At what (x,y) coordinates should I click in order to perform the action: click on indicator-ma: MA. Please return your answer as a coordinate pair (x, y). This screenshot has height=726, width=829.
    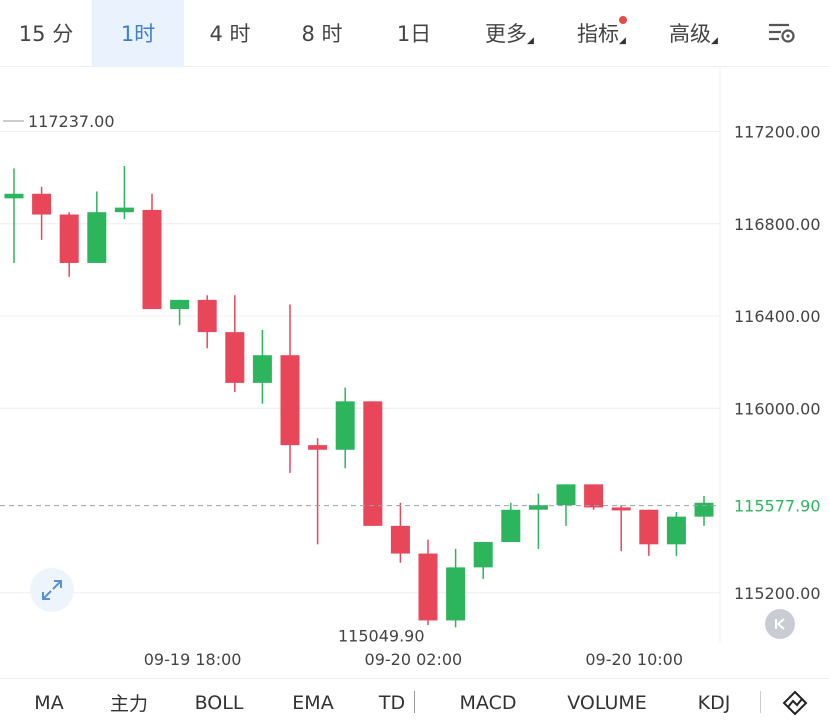
    Looking at the image, I should click on (49, 702).